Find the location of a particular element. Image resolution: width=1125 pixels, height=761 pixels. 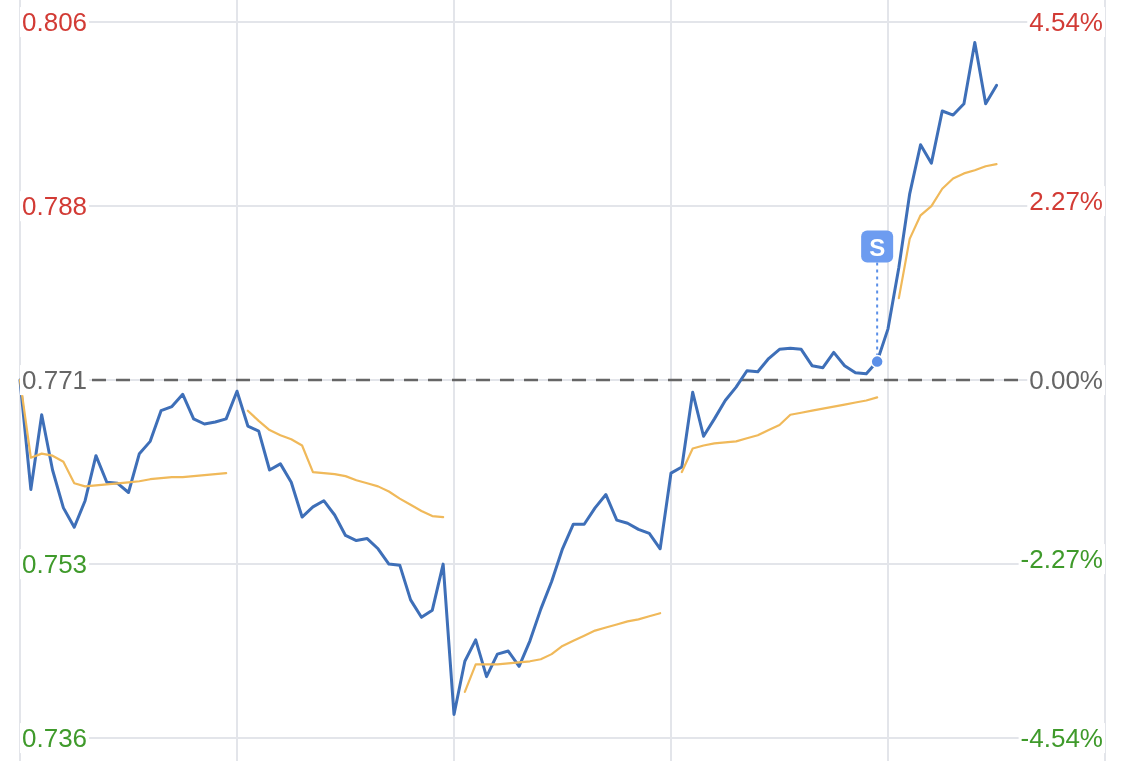

y-tick-label: 0.753 is located at coordinates (55, 564).